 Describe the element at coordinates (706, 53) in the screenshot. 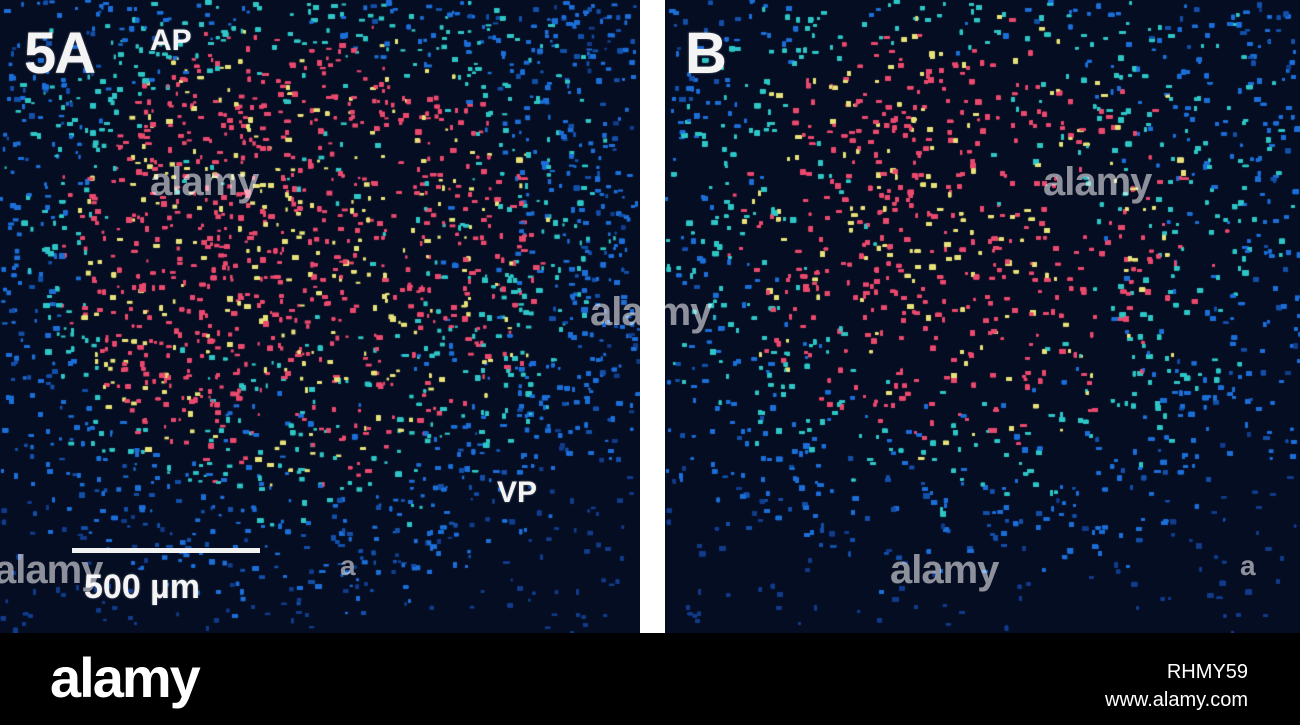

I see `figure-label-b: B` at that location.